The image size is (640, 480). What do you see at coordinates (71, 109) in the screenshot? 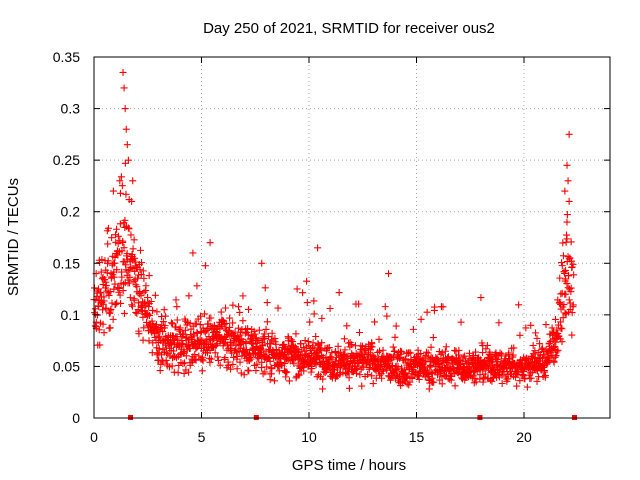
I see `y-tick-label: 0.3` at bounding box center [71, 109].